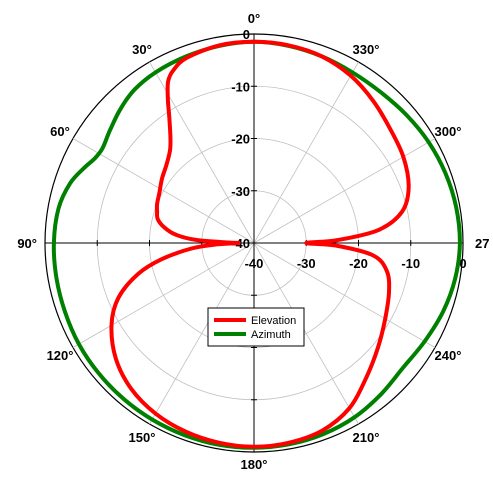 The image size is (493, 480). I want to click on angle-label: 0°, so click(254, 18).